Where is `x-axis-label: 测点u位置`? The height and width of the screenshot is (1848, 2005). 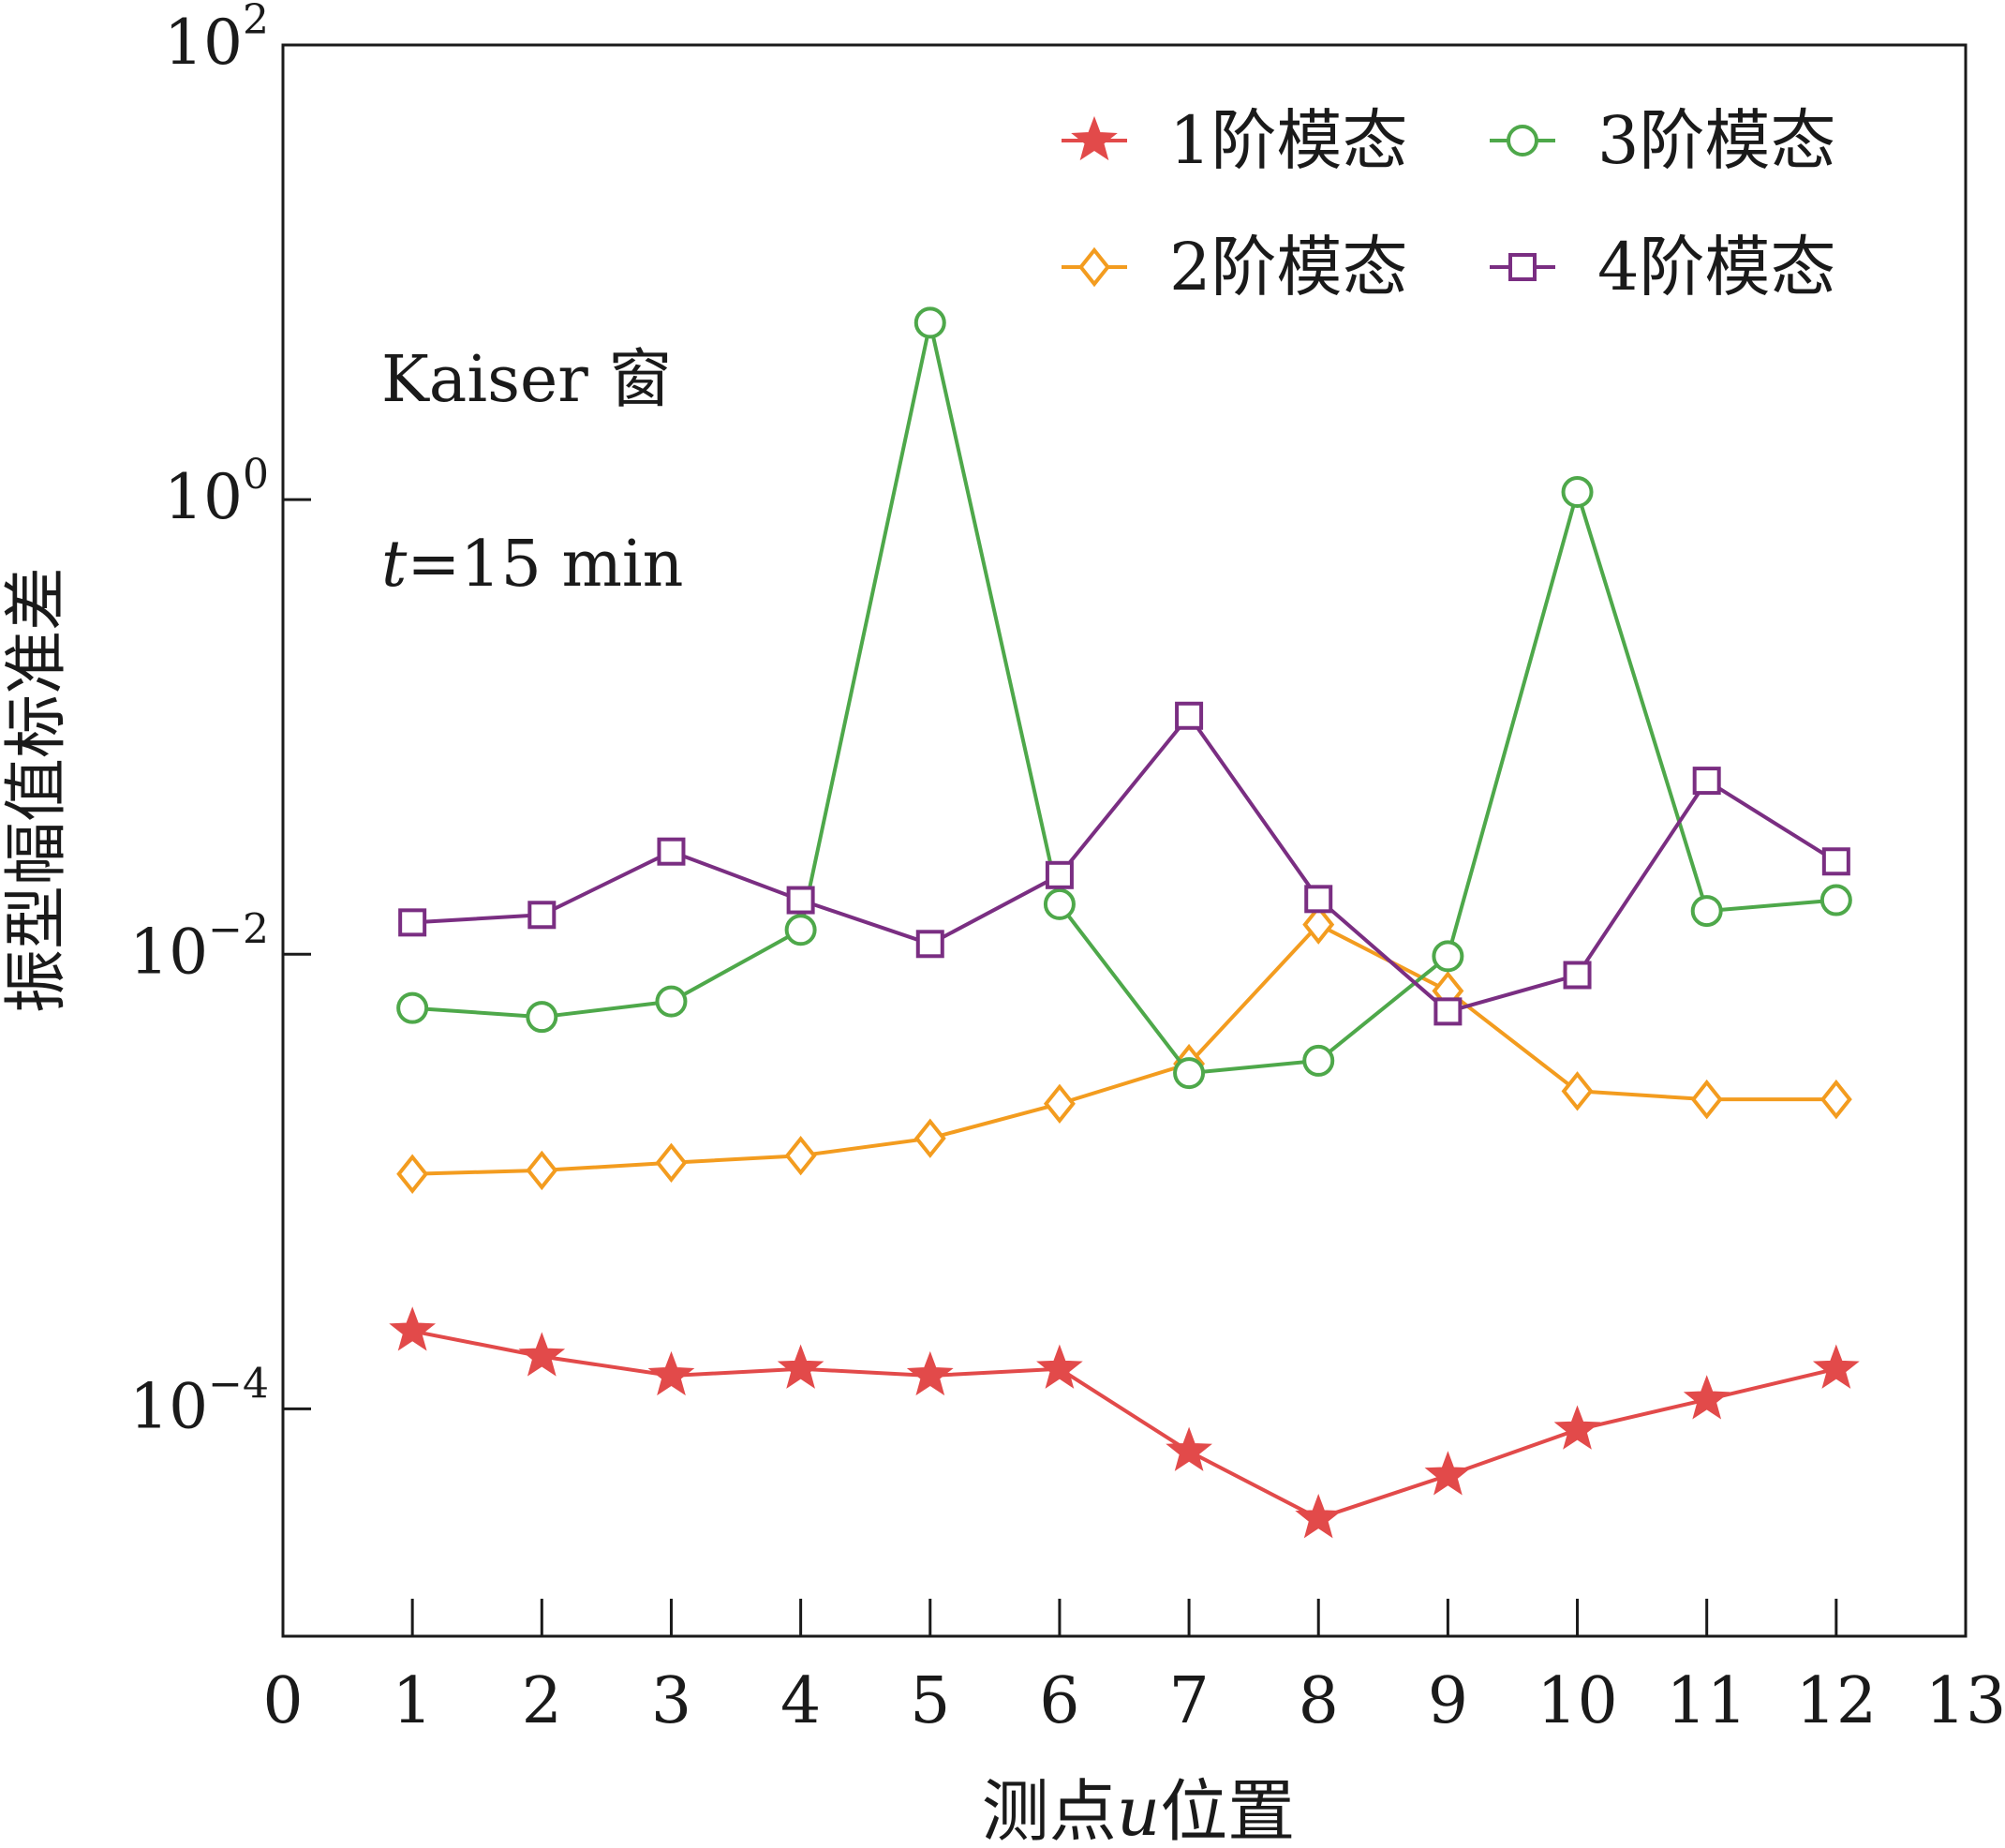
x-axis-label: 测点u位置 is located at coordinates (1138, 1810).